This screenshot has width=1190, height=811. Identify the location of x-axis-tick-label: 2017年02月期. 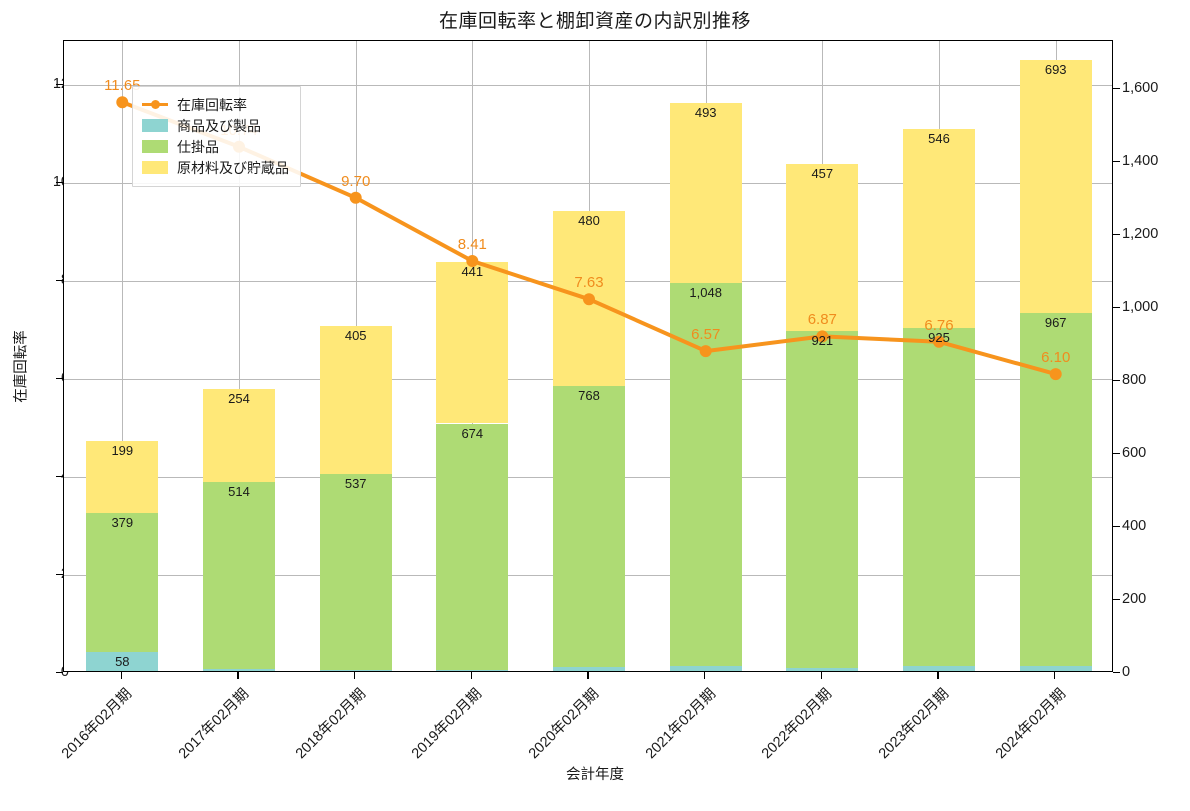
(214, 724).